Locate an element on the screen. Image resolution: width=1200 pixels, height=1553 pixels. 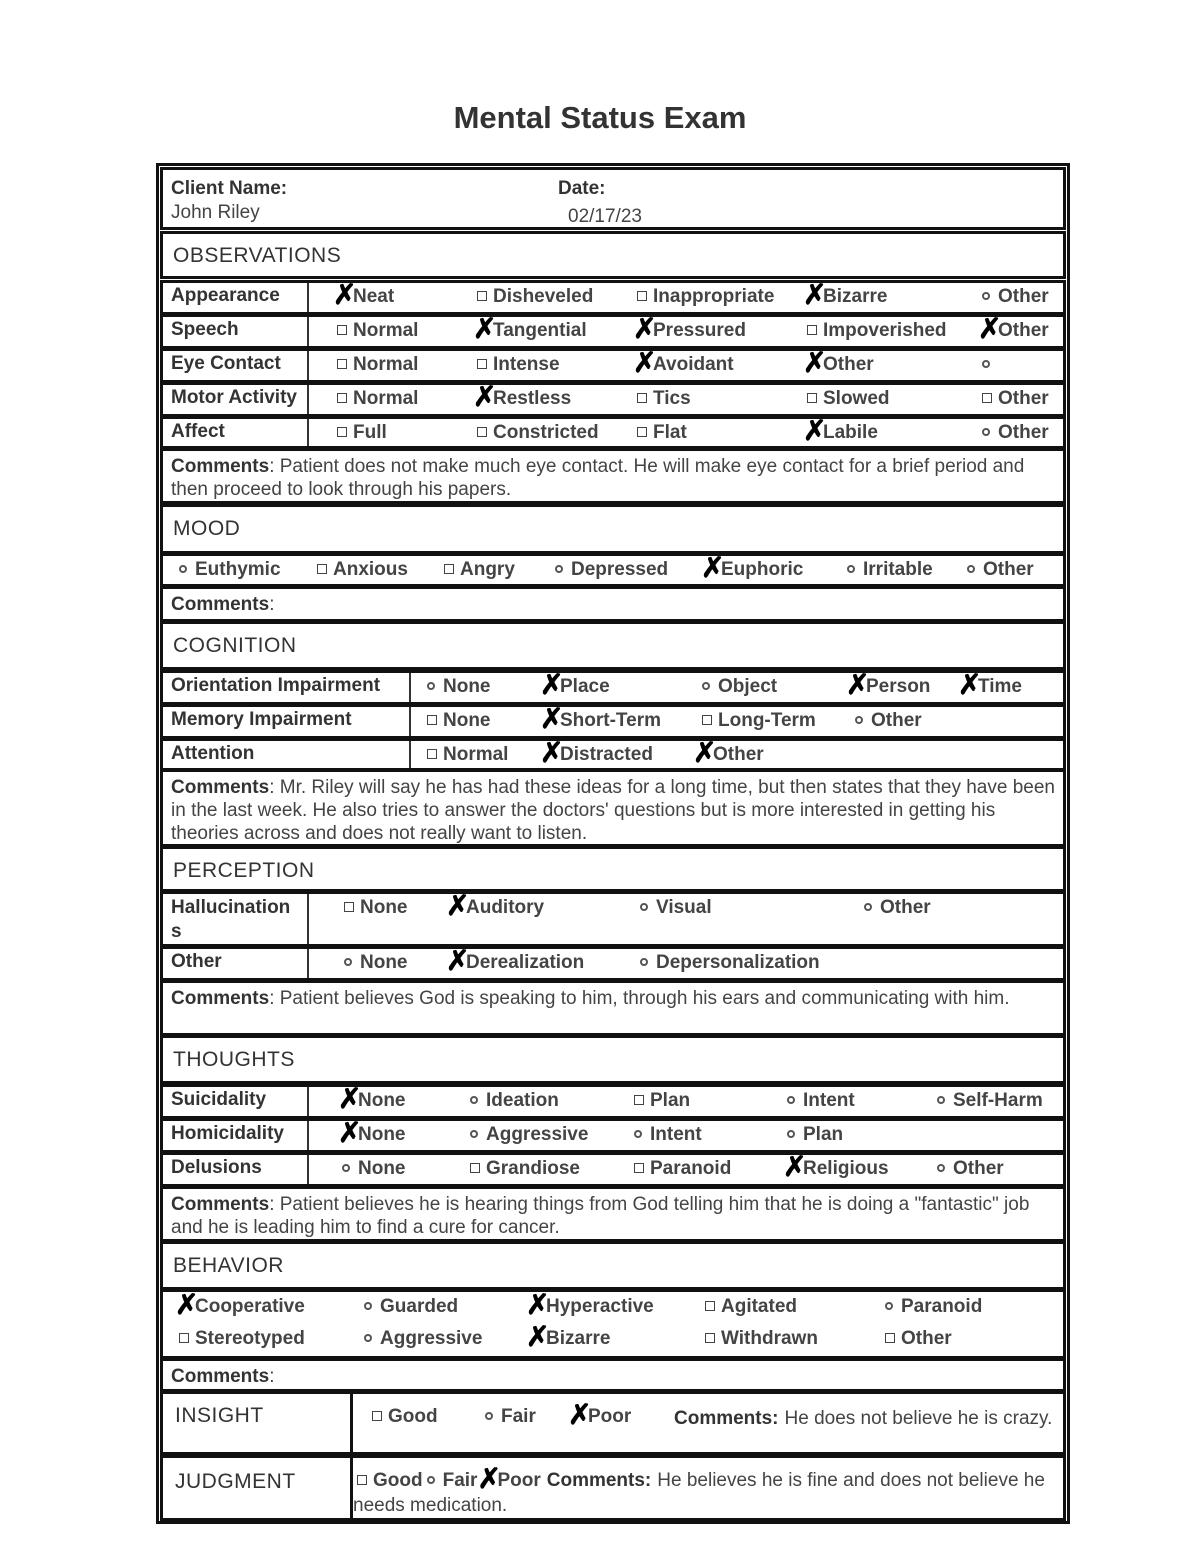
option-label: Tangential is located at coordinates (540, 330).